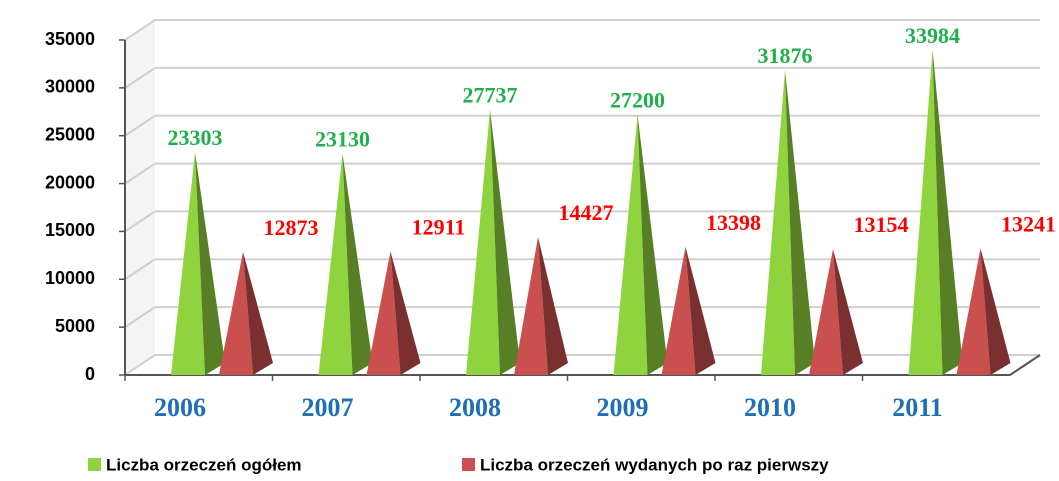  Describe the element at coordinates (932, 35) in the screenshot. I see `data-label: 33984` at that location.